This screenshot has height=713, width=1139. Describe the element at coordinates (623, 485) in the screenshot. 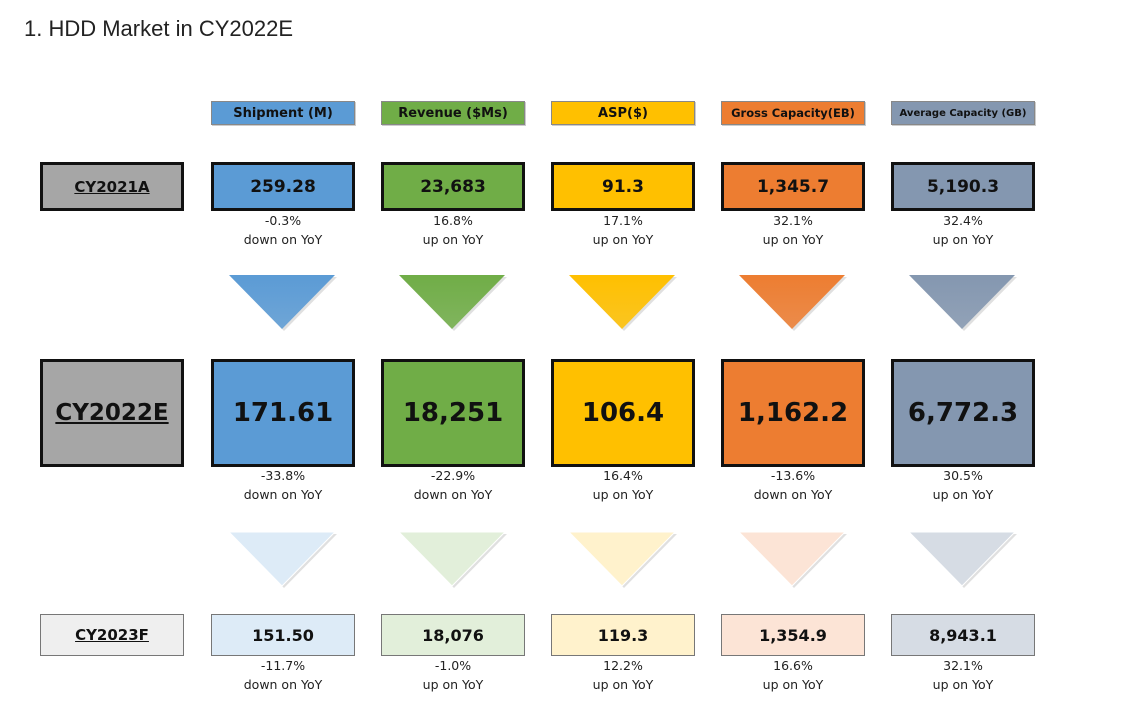

I see `change-cy2022e-asp: 16.4% up on YoY` at that location.